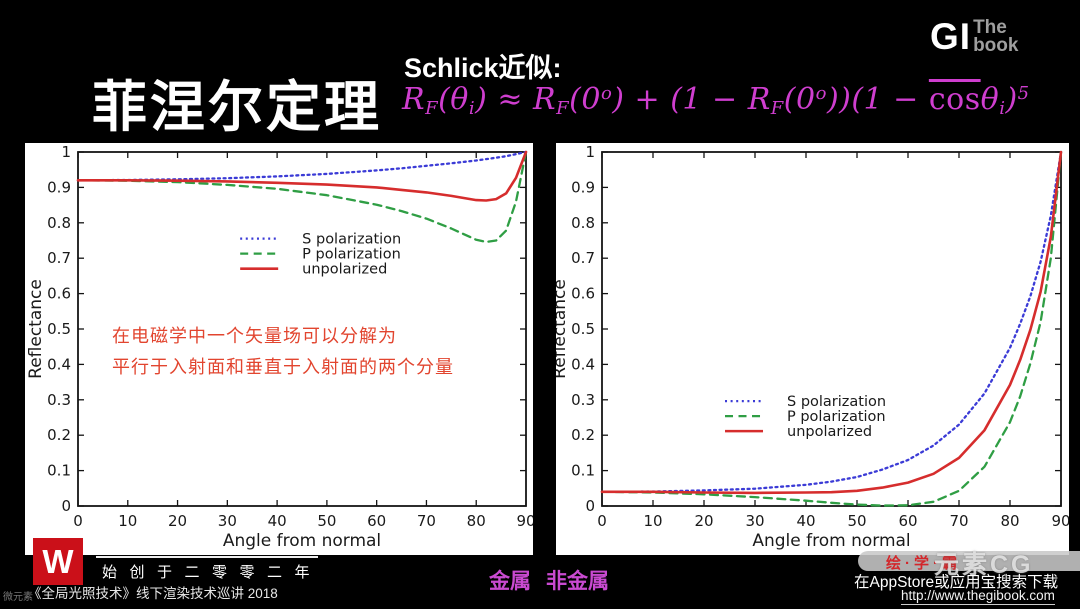 Image resolution: width=1080 pixels, height=609 pixels. What do you see at coordinates (1011, 99) in the screenshot?
I see `formula-segment: )` at bounding box center [1011, 99].